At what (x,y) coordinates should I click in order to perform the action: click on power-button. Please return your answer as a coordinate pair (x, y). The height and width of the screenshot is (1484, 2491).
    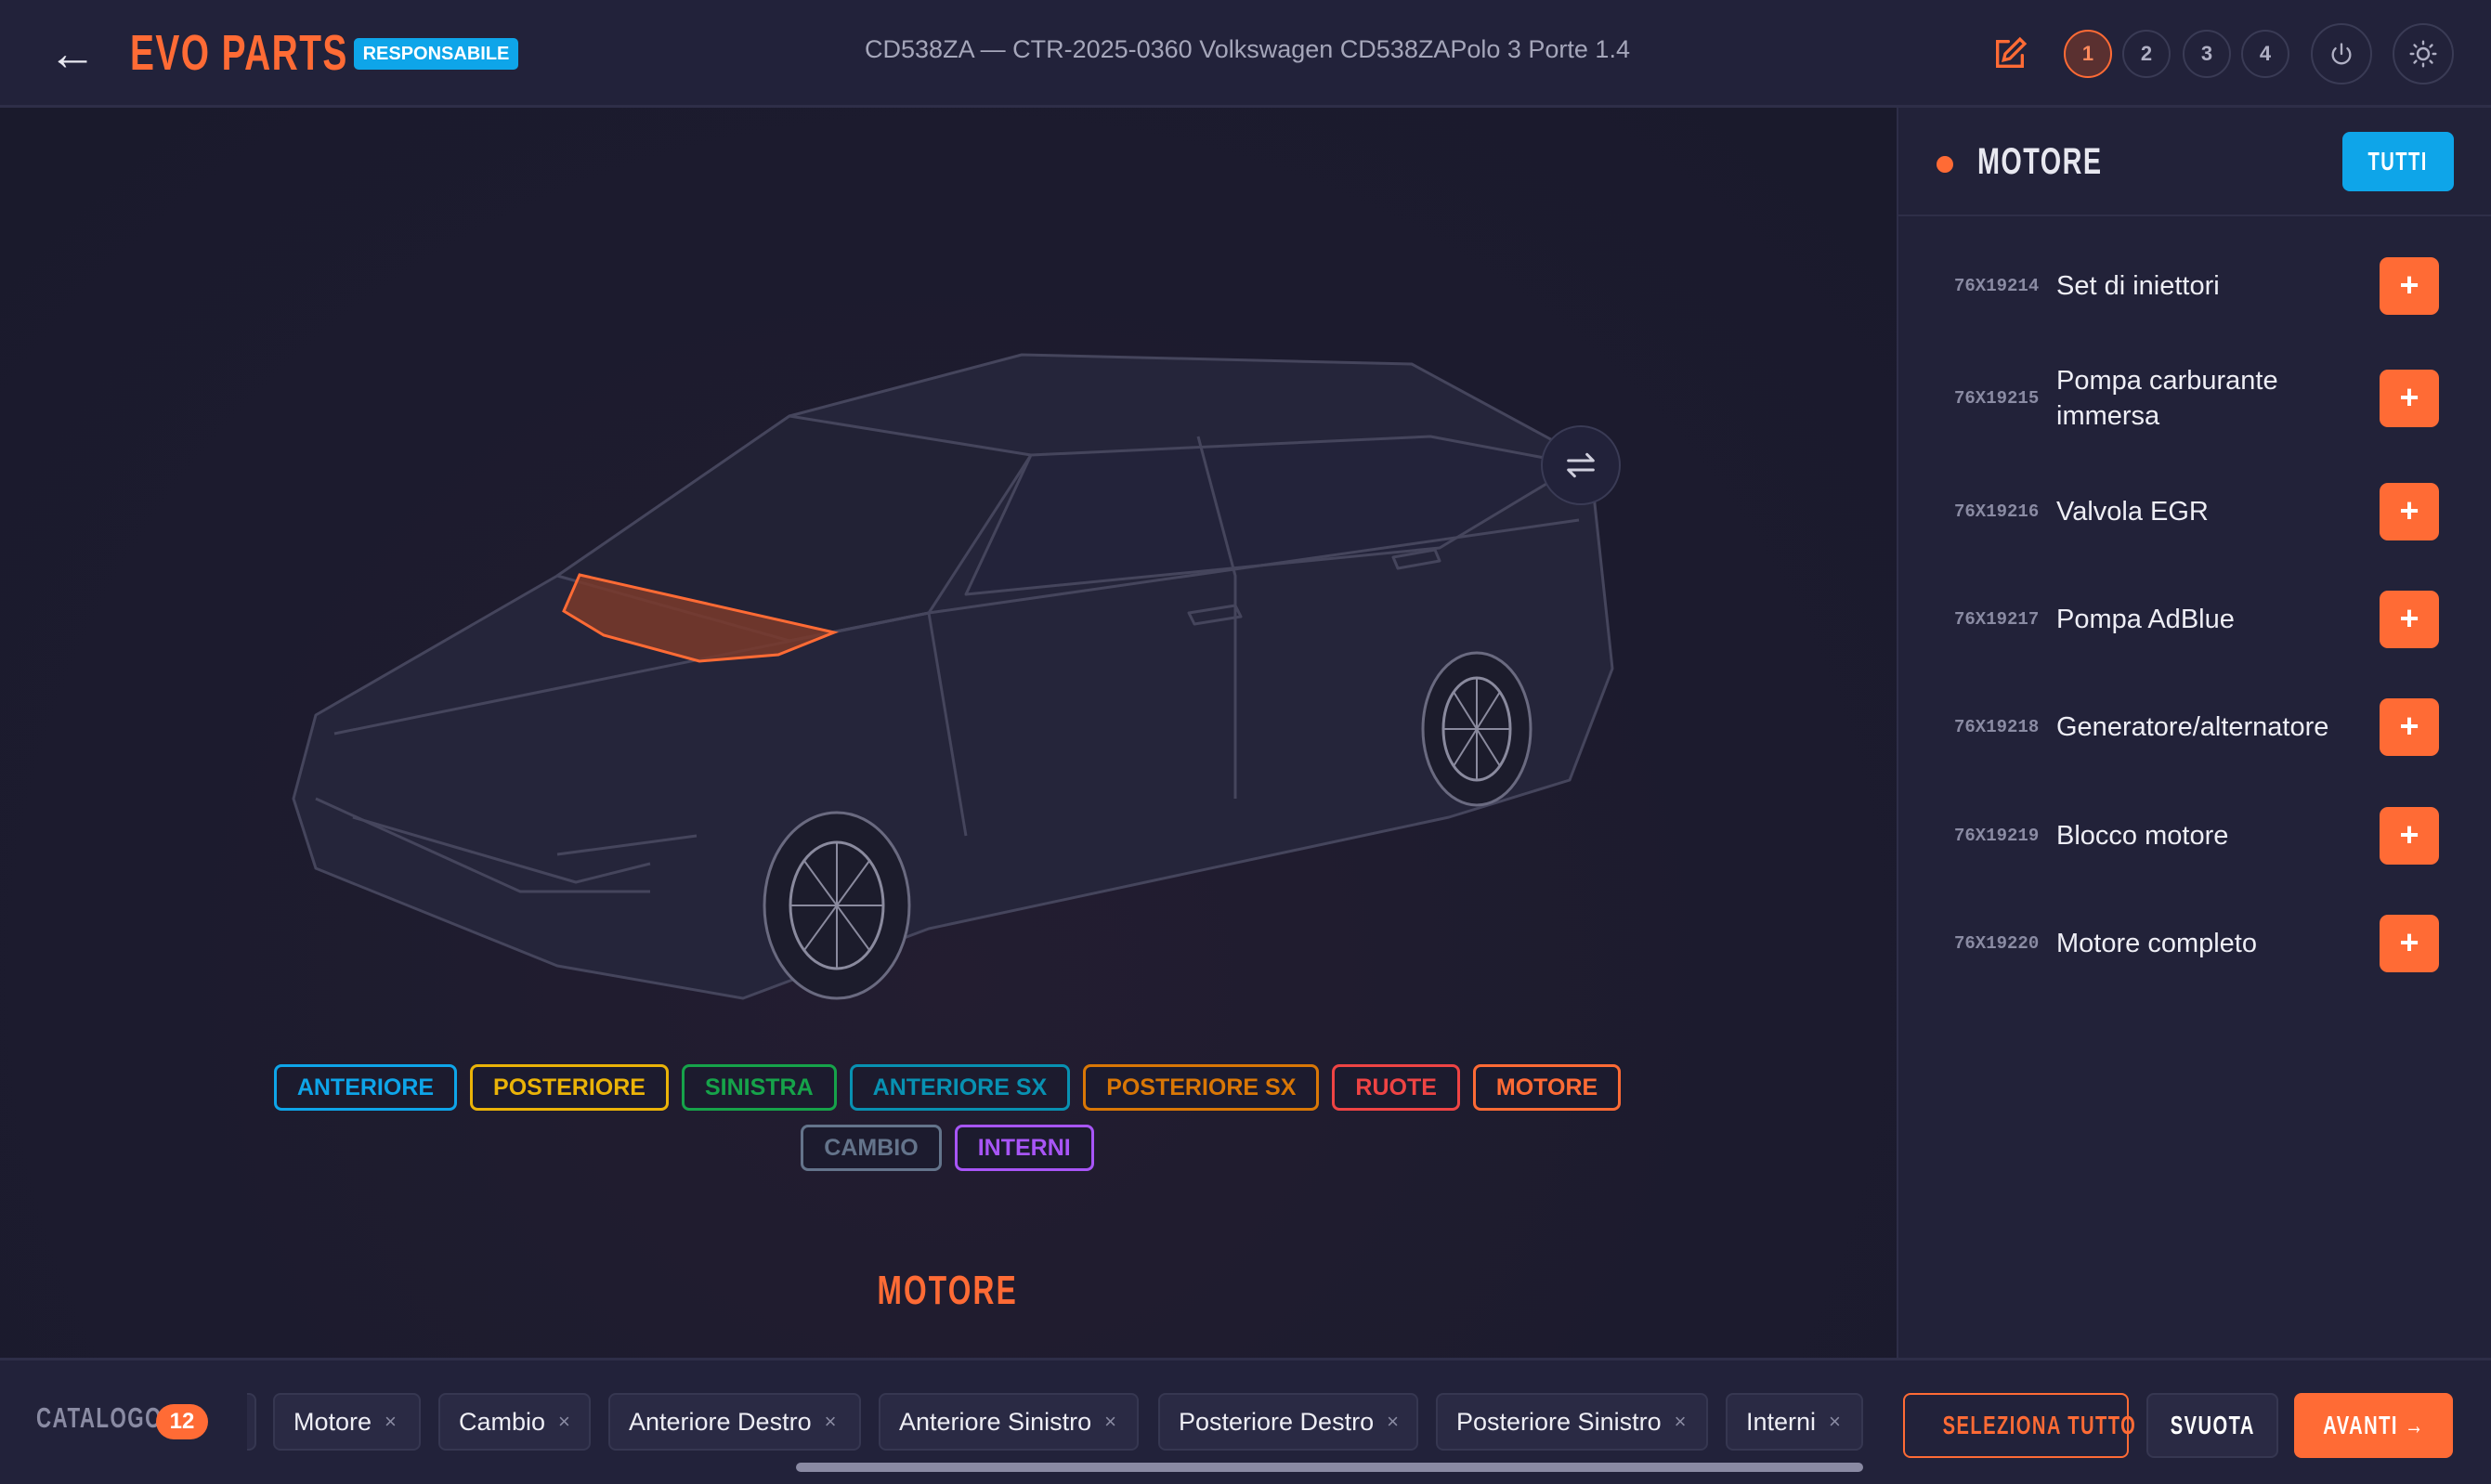
    Looking at the image, I should click on (2341, 54).